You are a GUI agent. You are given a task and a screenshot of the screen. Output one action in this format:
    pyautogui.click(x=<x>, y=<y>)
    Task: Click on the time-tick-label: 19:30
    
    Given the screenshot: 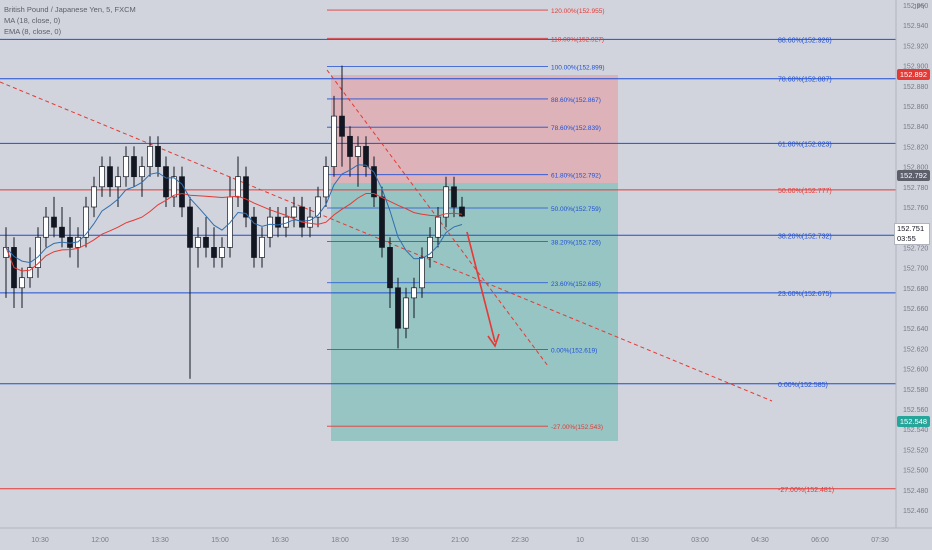 What is the action you would take?
    pyautogui.click(x=400, y=540)
    